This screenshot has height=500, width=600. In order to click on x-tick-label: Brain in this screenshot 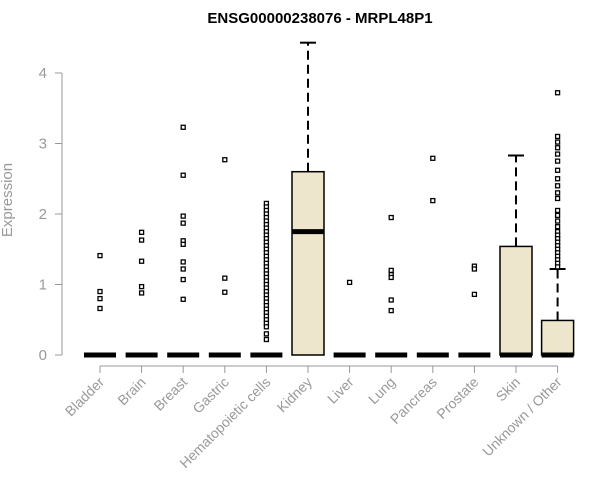, I will do `click(131, 391)`.